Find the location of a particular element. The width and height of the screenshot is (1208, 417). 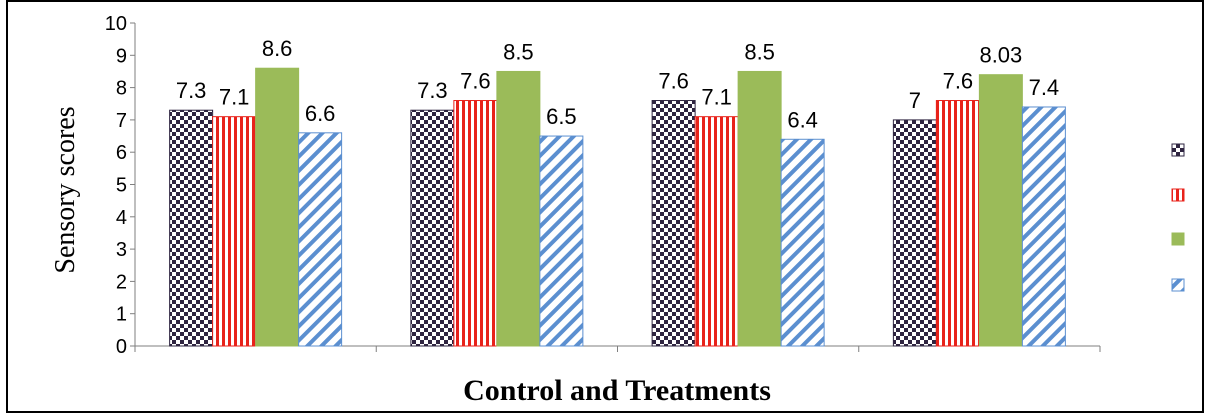

y-axis-label: Sensory scores is located at coordinates (65, 189).